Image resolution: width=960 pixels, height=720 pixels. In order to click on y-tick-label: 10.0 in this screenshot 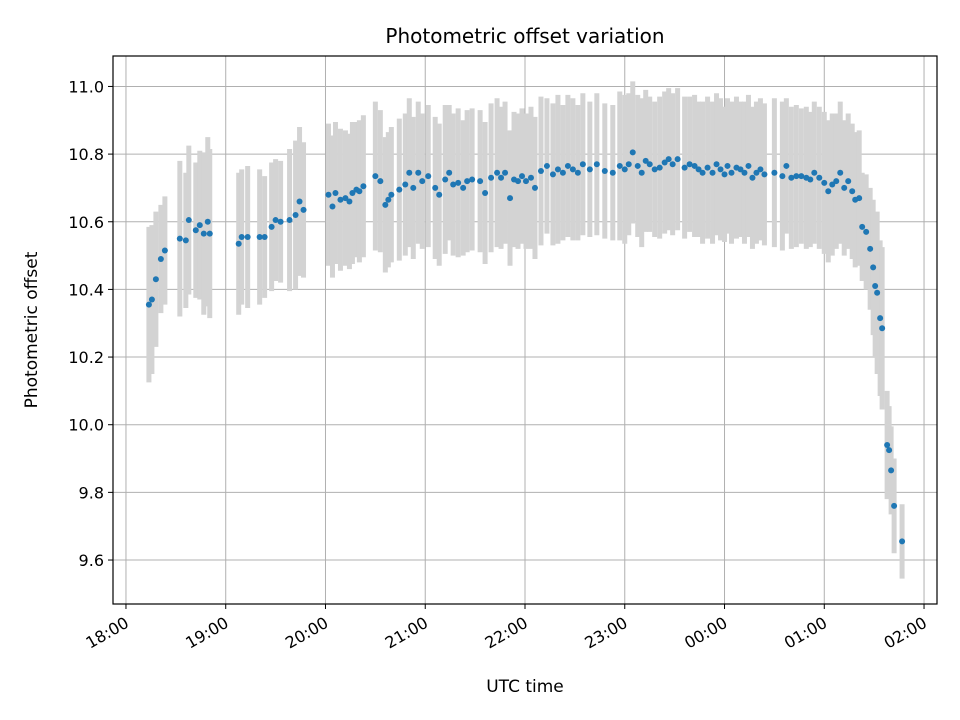, I will do `click(86, 425)`.